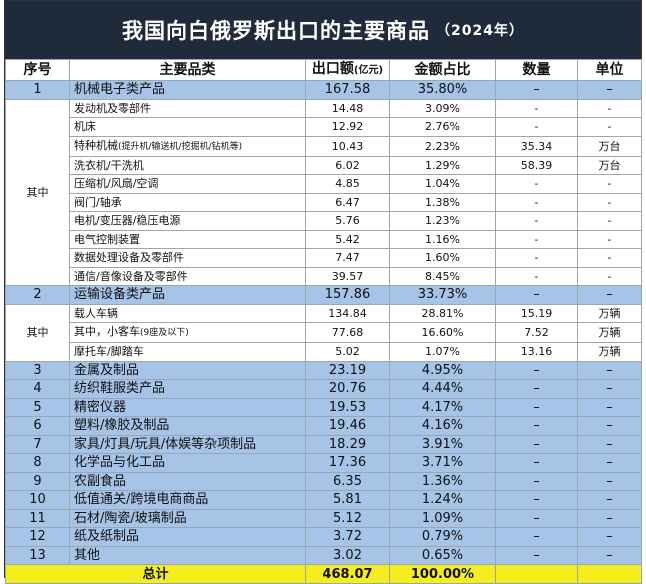 The height and width of the screenshot is (584, 646). Describe the element at coordinates (187, 313) in the screenshot. I see `row-name: 载人车辆` at that location.